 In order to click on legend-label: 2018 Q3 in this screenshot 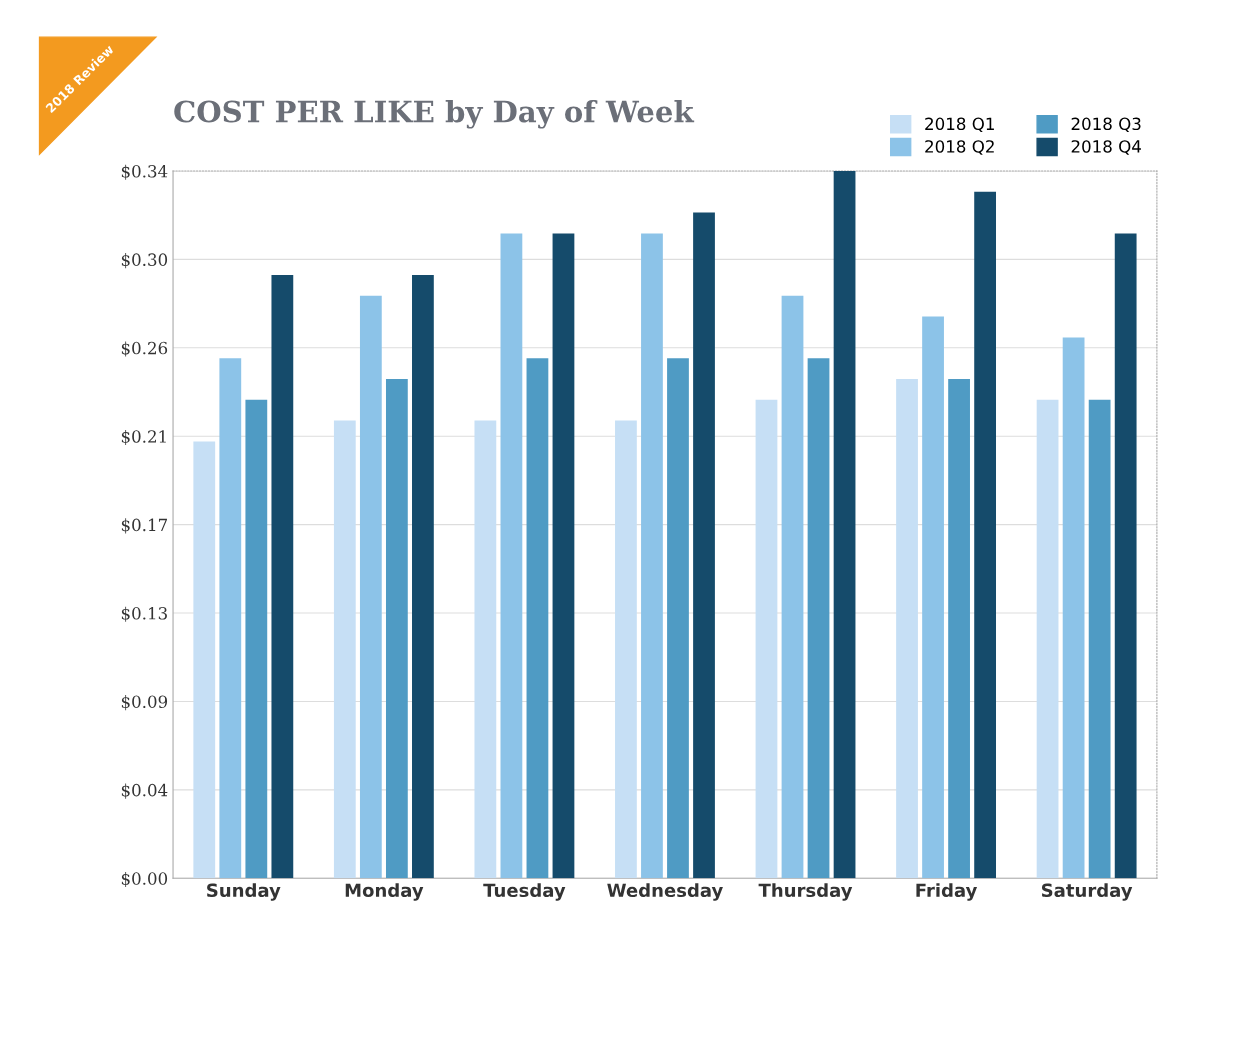, I will do `click(1106, 125)`.